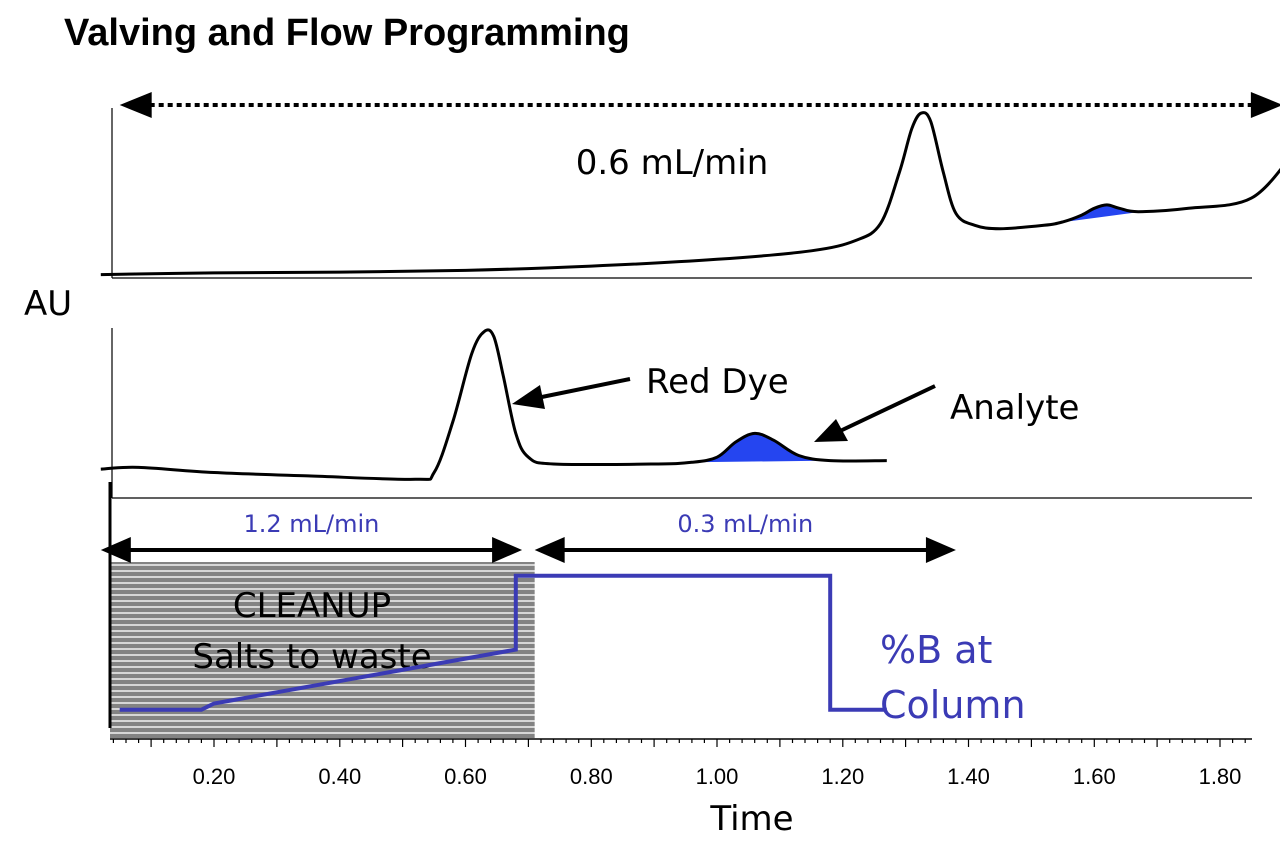 The height and width of the screenshot is (853, 1280). Describe the element at coordinates (581, 389) in the screenshot. I see `red-dye-arrow` at that location.